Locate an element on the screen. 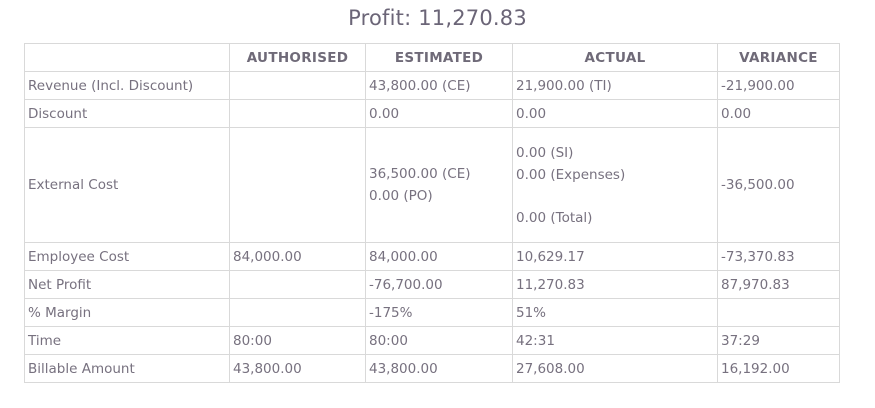  row-label: % Margin is located at coordinates (127, 312).